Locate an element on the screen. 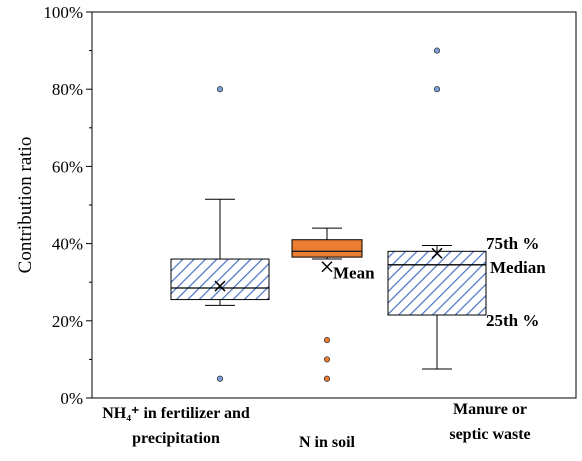  y-tick-label: 60% is located at coordinates (67, 166).